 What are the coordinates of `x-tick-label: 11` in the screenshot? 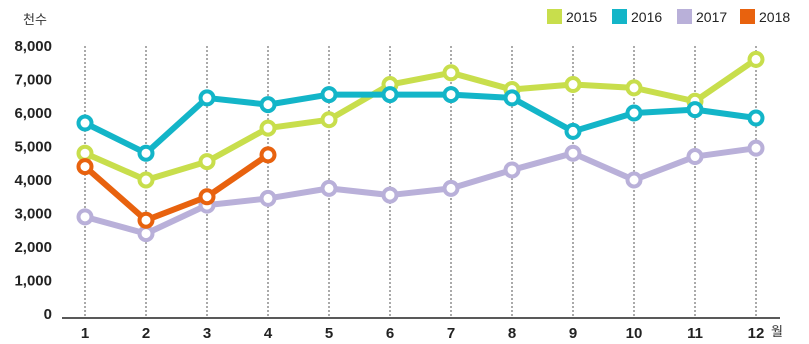 It's located at (695, 333).